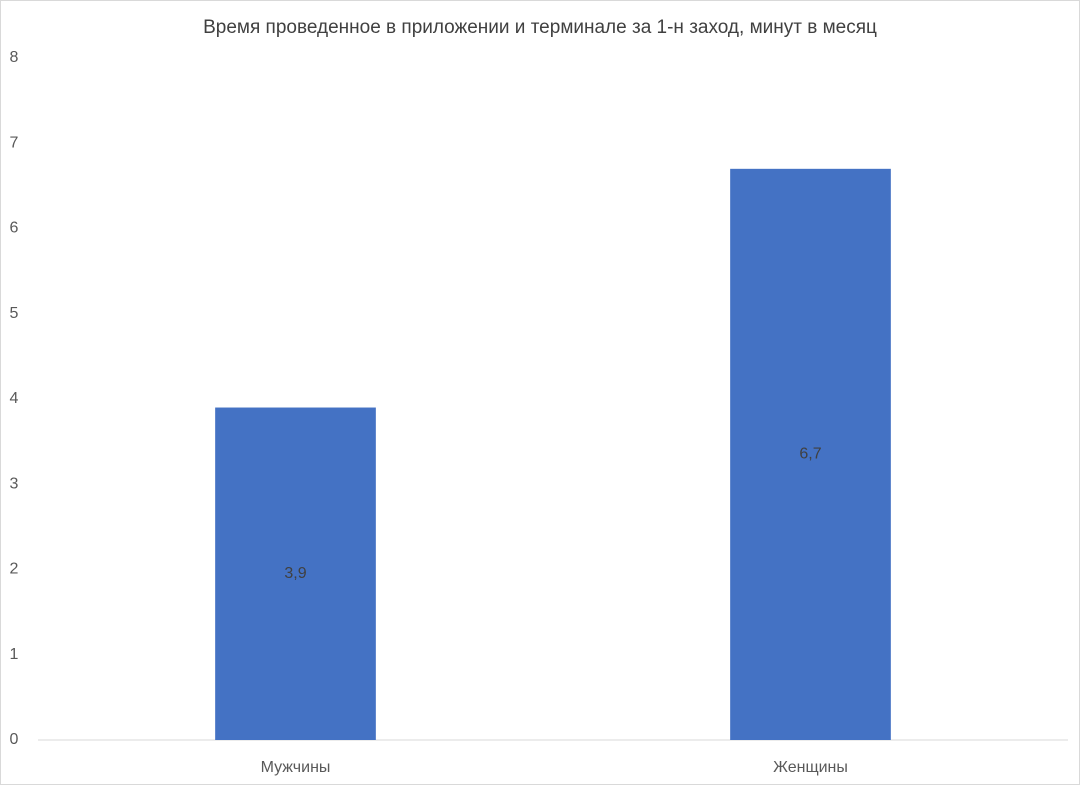  Describe the element at coordinates (14, 142) in the screenshot. I see `y-tick-label: 7` at that location.